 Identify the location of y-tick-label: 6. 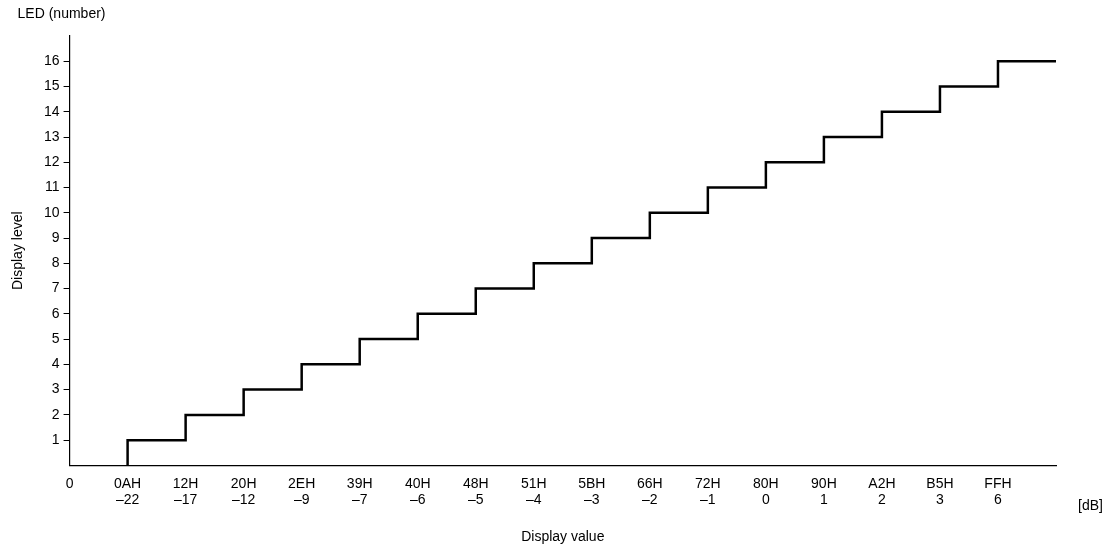
(55, 312).